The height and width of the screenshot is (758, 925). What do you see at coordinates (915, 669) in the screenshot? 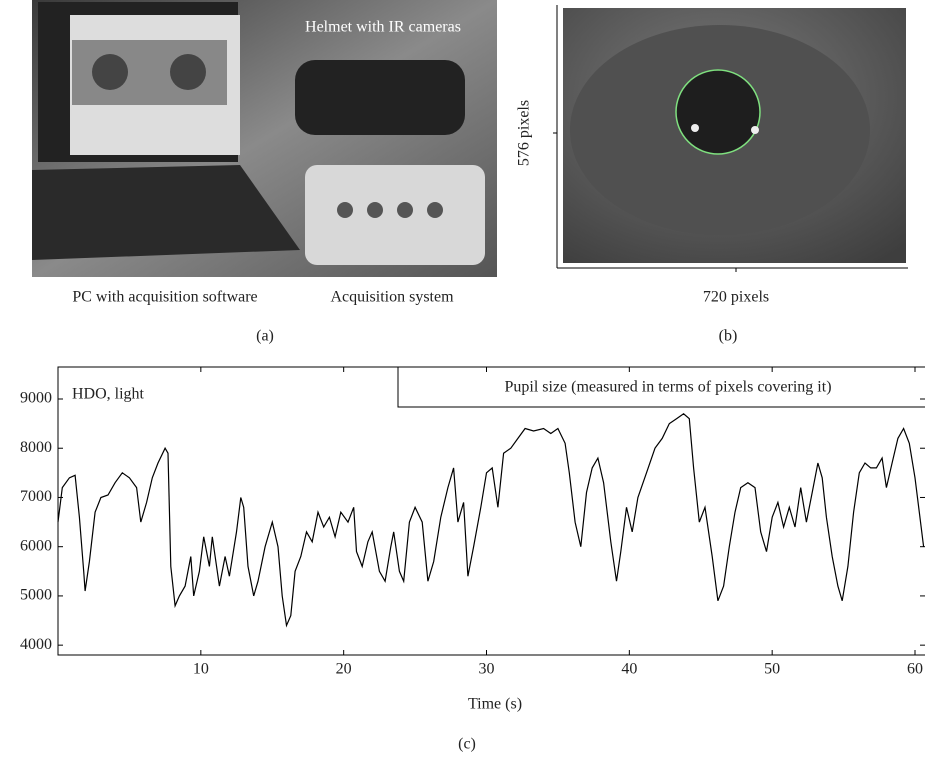
I see `x-tick-label: 60` at bounding box center [915, 669].